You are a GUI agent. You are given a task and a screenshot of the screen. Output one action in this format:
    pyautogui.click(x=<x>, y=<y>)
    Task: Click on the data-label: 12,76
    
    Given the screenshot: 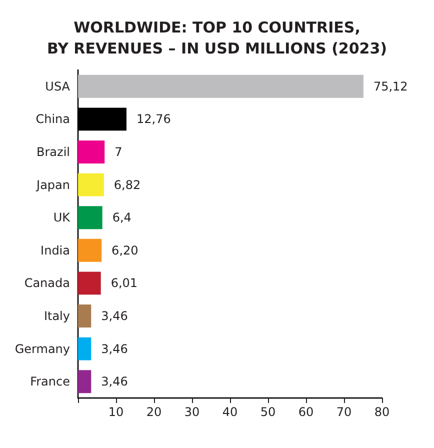 What is the action you would take?
    pyautogui.click(x=153, y=119)
    